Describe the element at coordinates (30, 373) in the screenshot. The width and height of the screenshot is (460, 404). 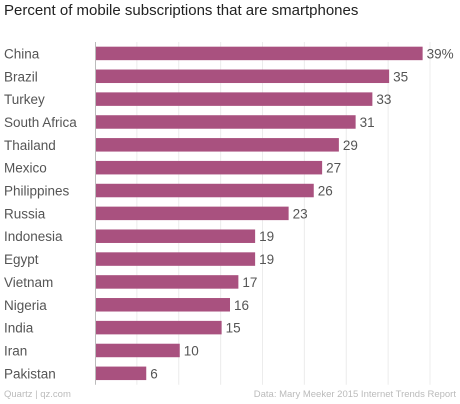
I see `category-label: Pakistan` at that location.